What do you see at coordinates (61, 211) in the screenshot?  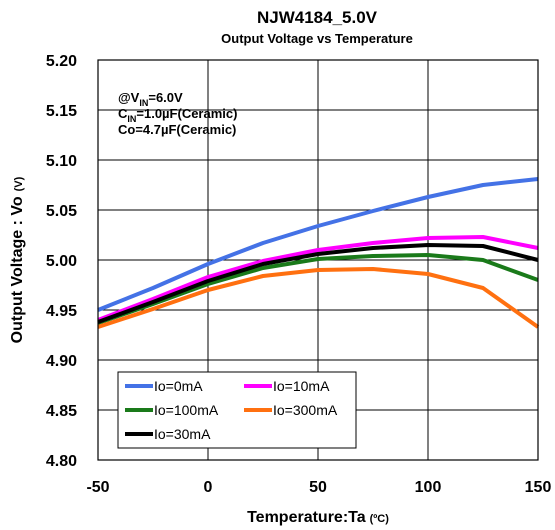 I see `y-tick-label: 5.05` at bounding box center [61, 211].